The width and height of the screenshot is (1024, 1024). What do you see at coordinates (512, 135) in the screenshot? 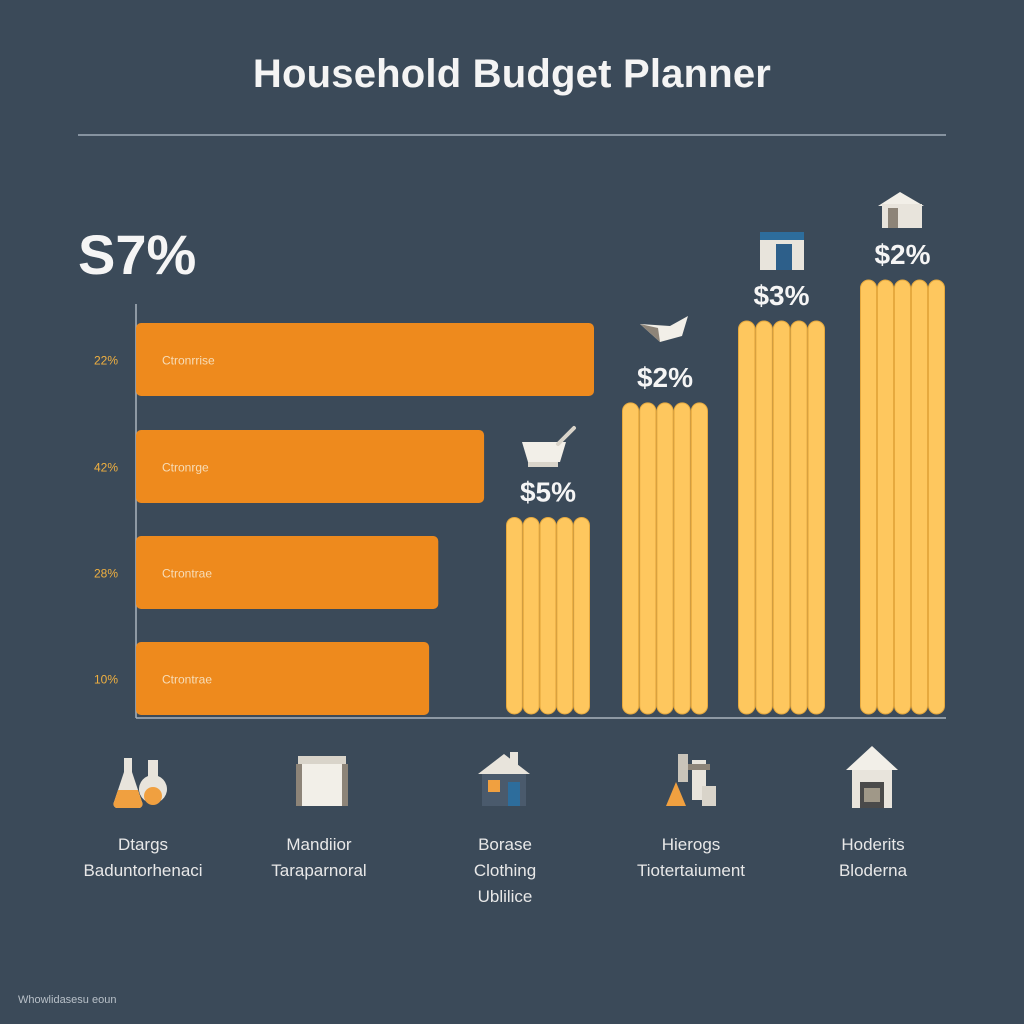
I see `title-divider` at bounding box center [512, 135].